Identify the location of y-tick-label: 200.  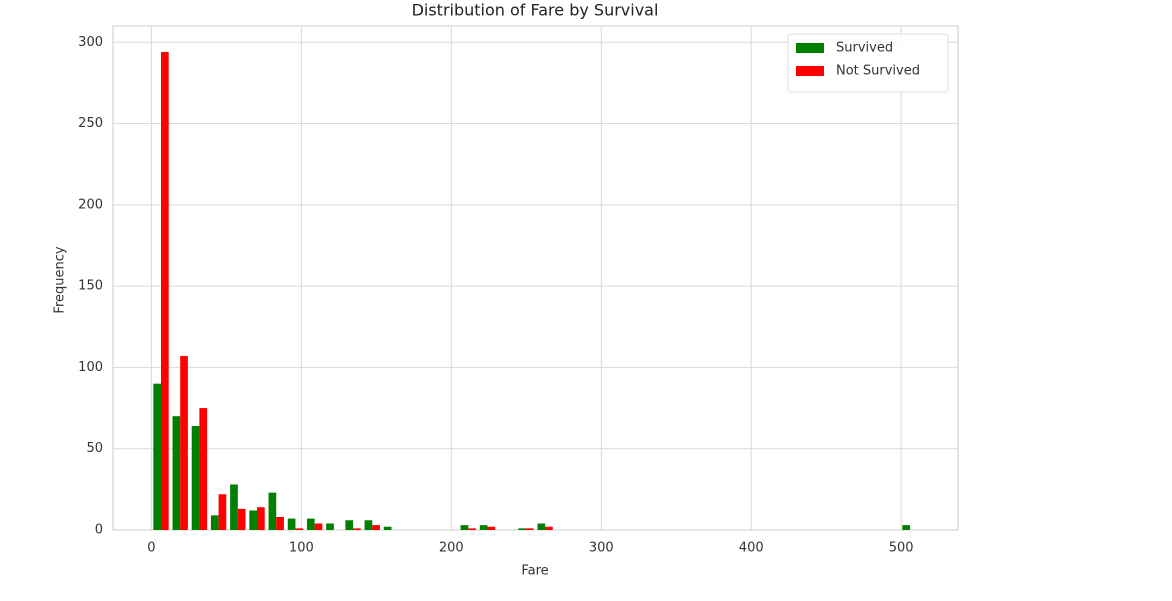
(90, 204).